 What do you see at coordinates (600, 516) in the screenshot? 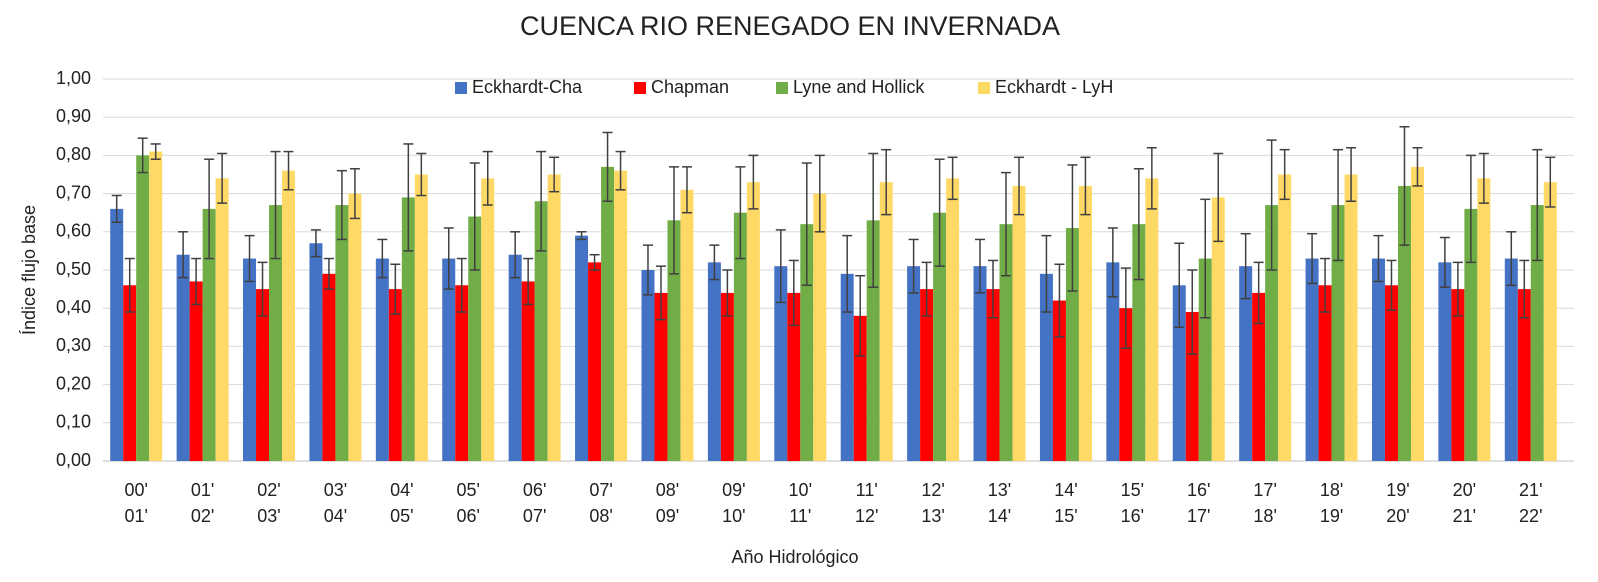
I see `x-tick-label: 08'` at bounding box center [600, 516].